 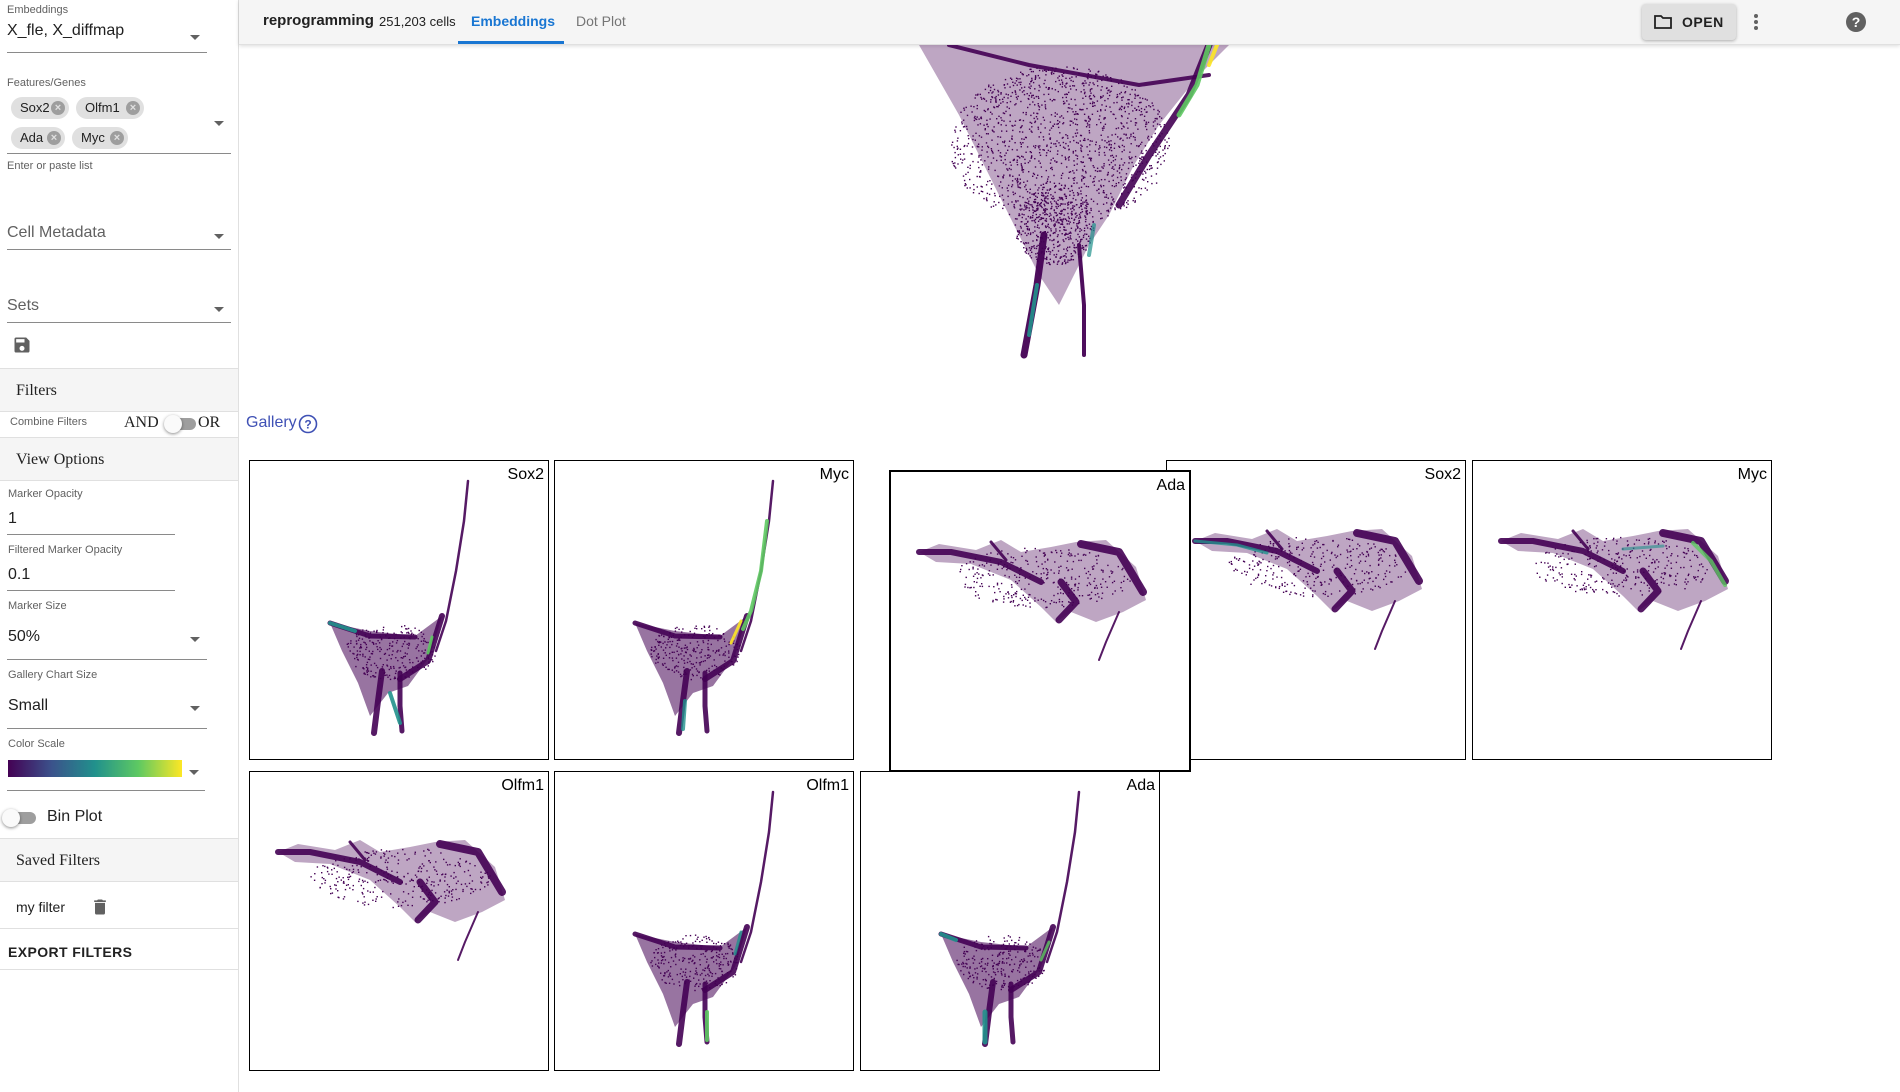 What do you see at coordinates (219, 123) in the screenshot?
I see `features-chevron-down-icon` at bounding box center [219, 123].